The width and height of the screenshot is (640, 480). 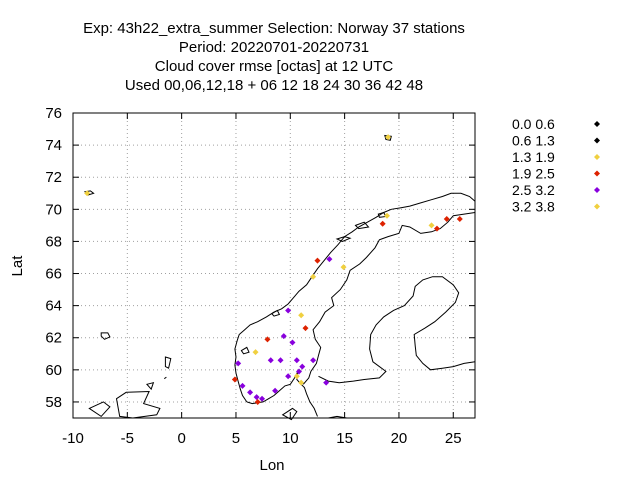 I want to click on y-axis-label: Lat, so click(x=17, y=266).